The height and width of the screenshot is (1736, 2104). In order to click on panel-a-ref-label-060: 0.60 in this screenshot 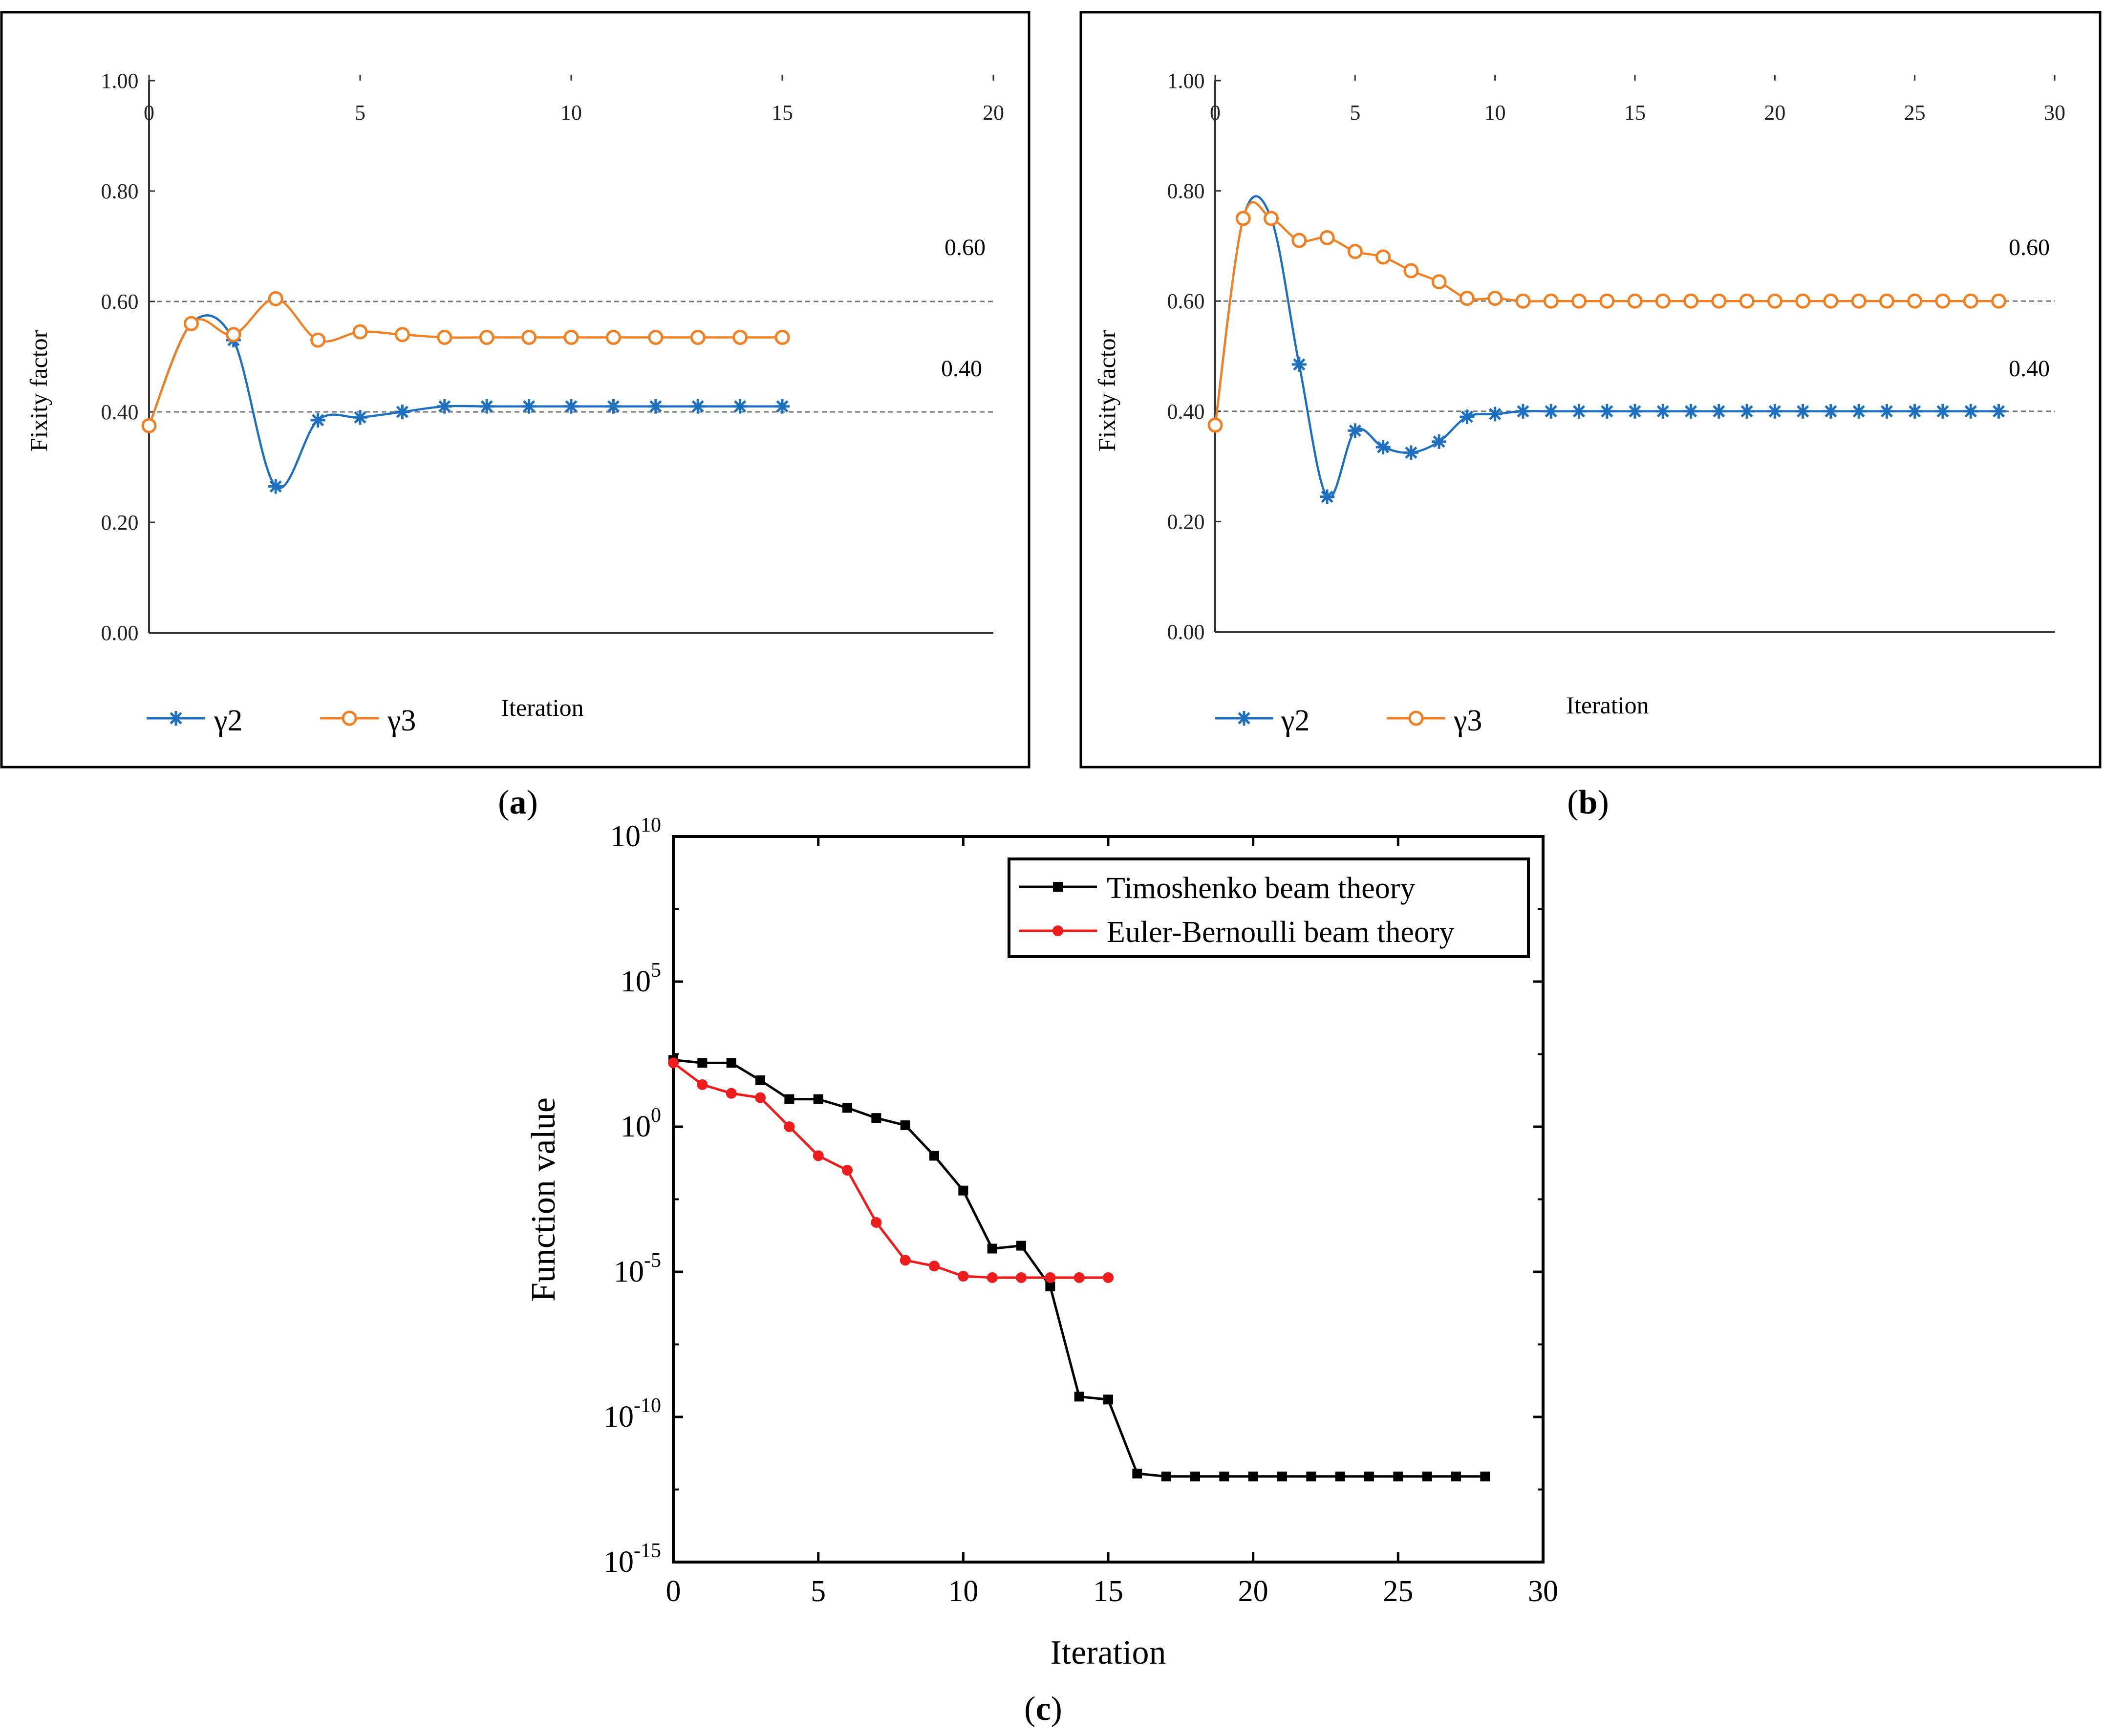, I will do `click(966, 247)`.